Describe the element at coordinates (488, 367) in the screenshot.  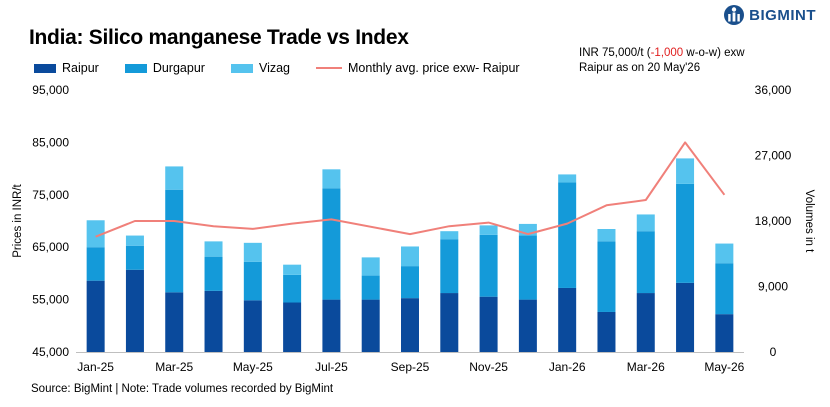
I see `x-tick-label: Nov-25` at that location.